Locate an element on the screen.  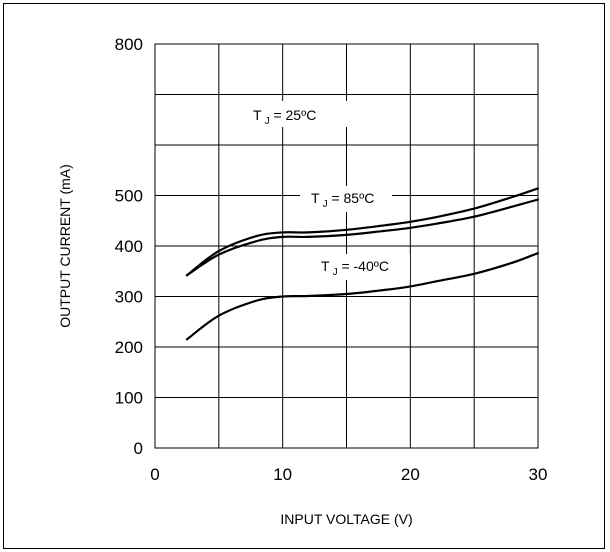
x-tick-label: 10 is located at coordinates (282, 474).